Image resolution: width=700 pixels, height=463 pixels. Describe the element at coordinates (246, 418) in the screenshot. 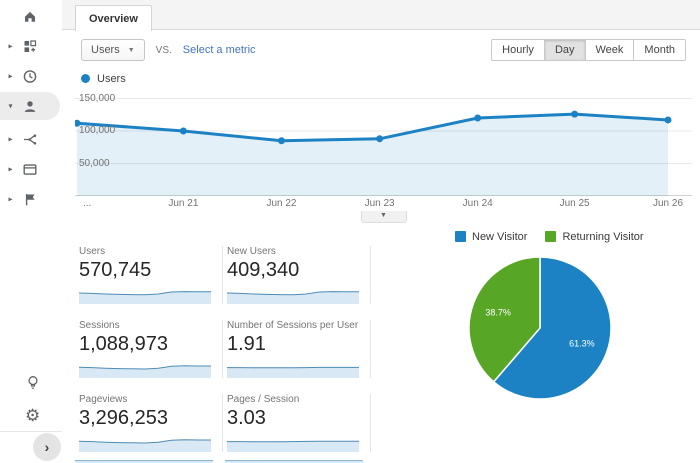

I see `scorecard-value: 3.03` at that location.